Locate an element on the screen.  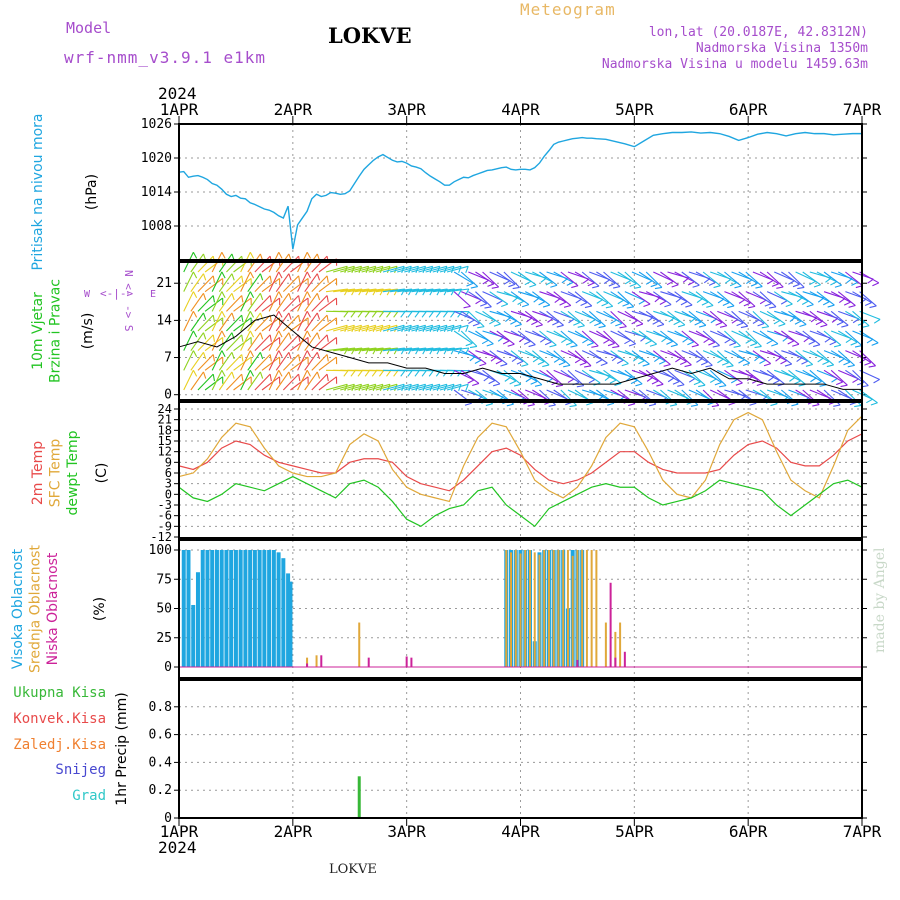
wind-axis-title-line: 10m Vjetar is located at coordinates (38, 331).